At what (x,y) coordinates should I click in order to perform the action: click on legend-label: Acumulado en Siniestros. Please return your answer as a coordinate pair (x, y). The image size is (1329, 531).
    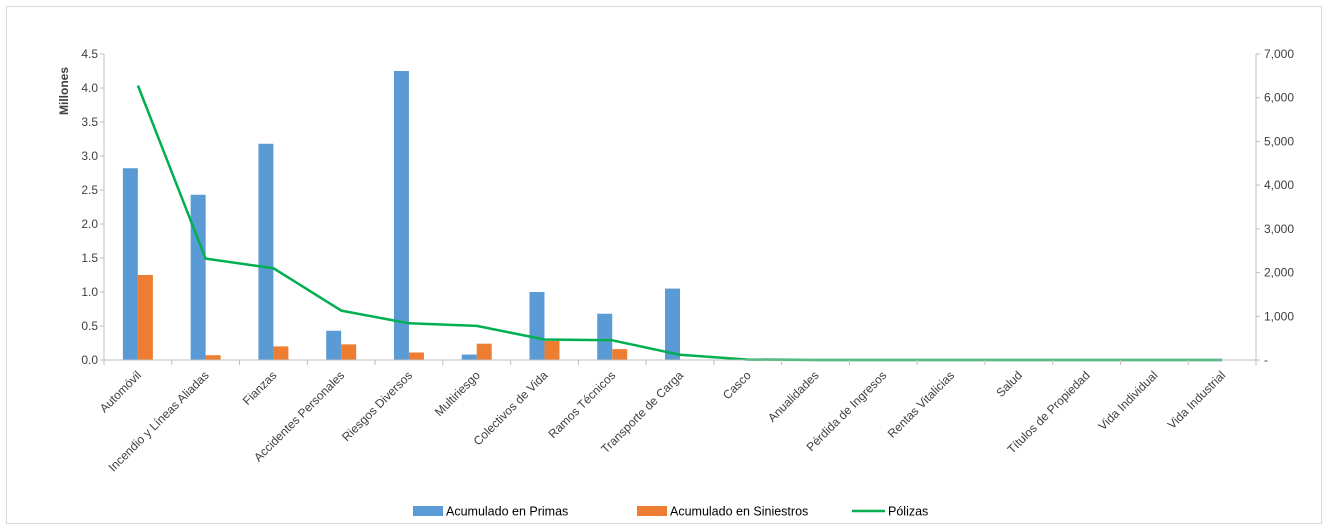
    Looking at the image, I should click on (739, 512).